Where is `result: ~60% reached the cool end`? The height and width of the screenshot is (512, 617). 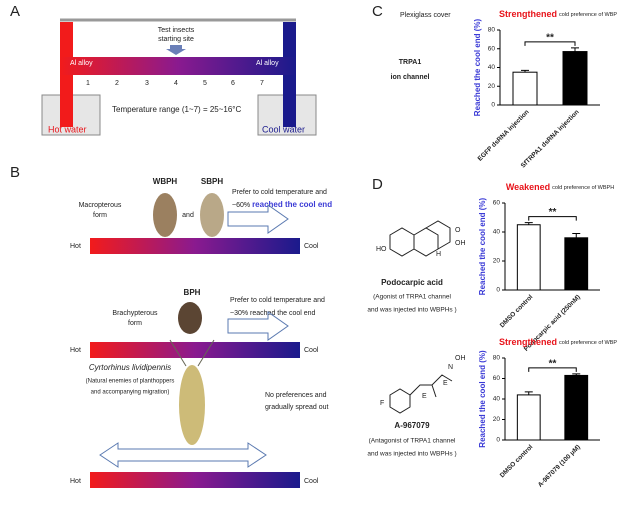 result: ~60% reached the cool end is located at coordinates (282, 204).